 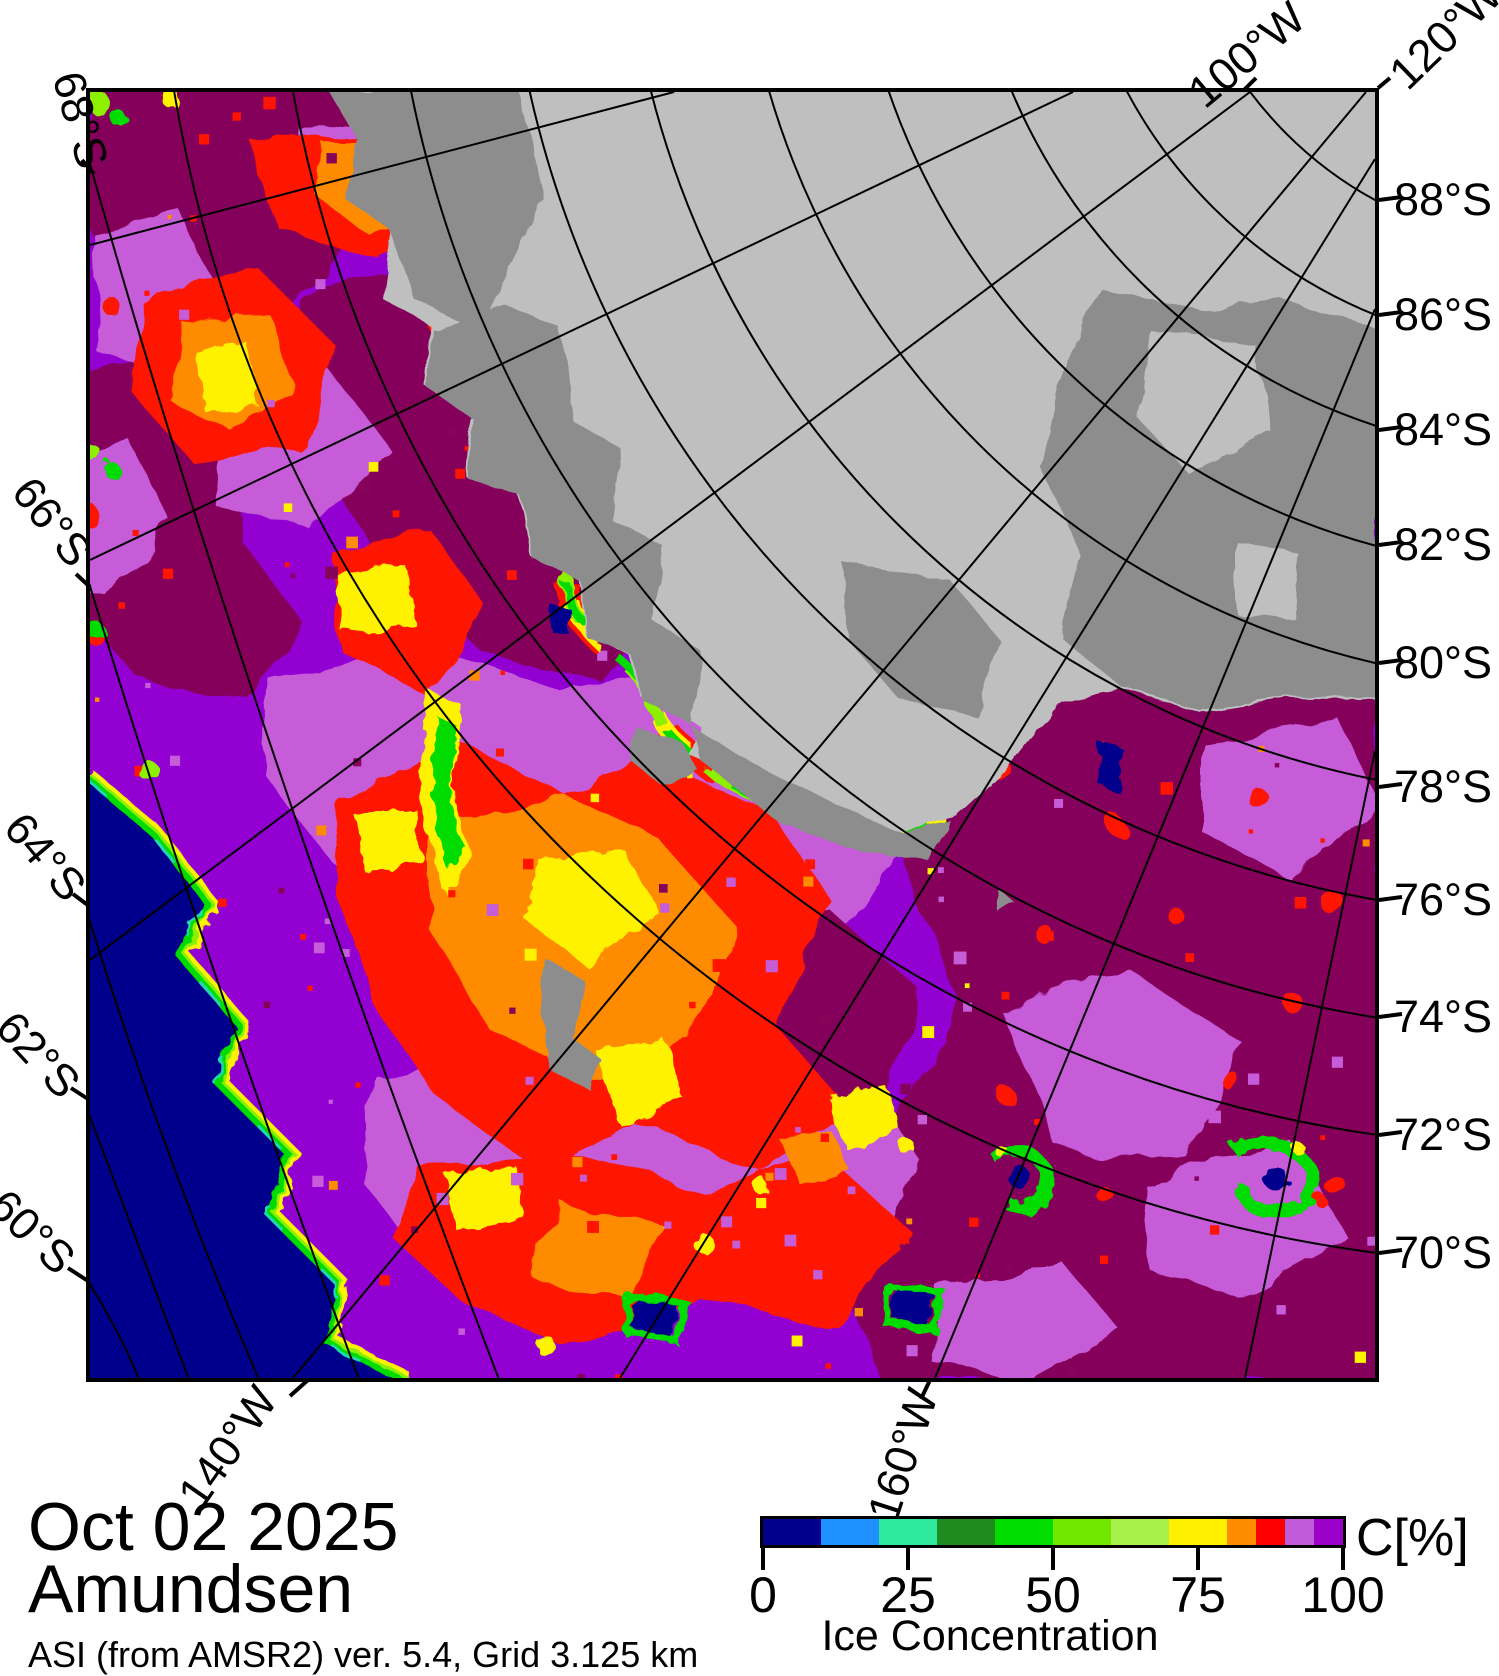 I want to click on colorbar-tick-label: 0, so click(x=763, y=1595).